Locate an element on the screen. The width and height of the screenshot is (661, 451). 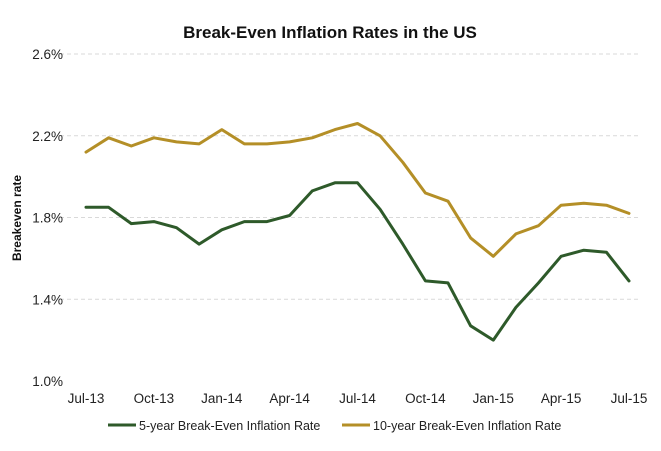
y-axis-label: Breakeven rate is located at coordinates (17, 218).